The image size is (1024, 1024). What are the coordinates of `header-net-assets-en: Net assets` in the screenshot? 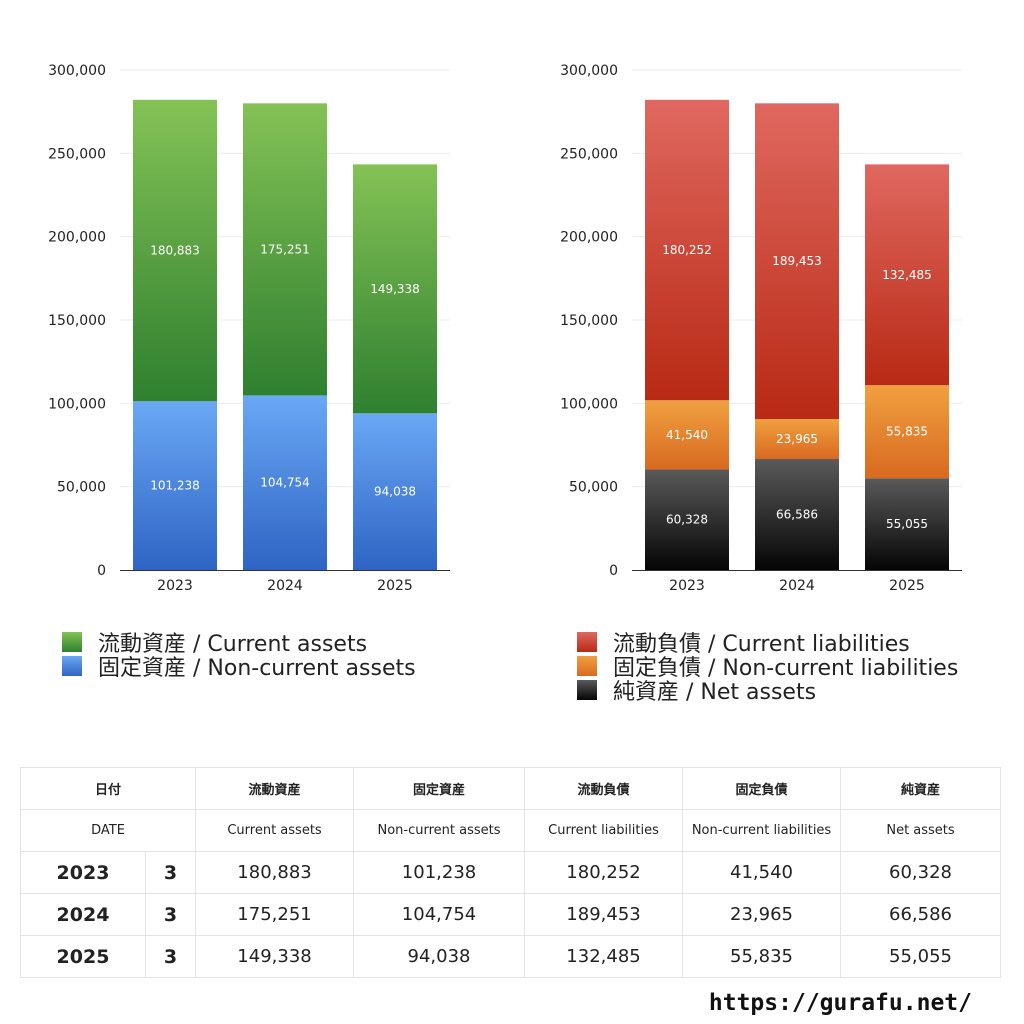 It's located at (921, 830).